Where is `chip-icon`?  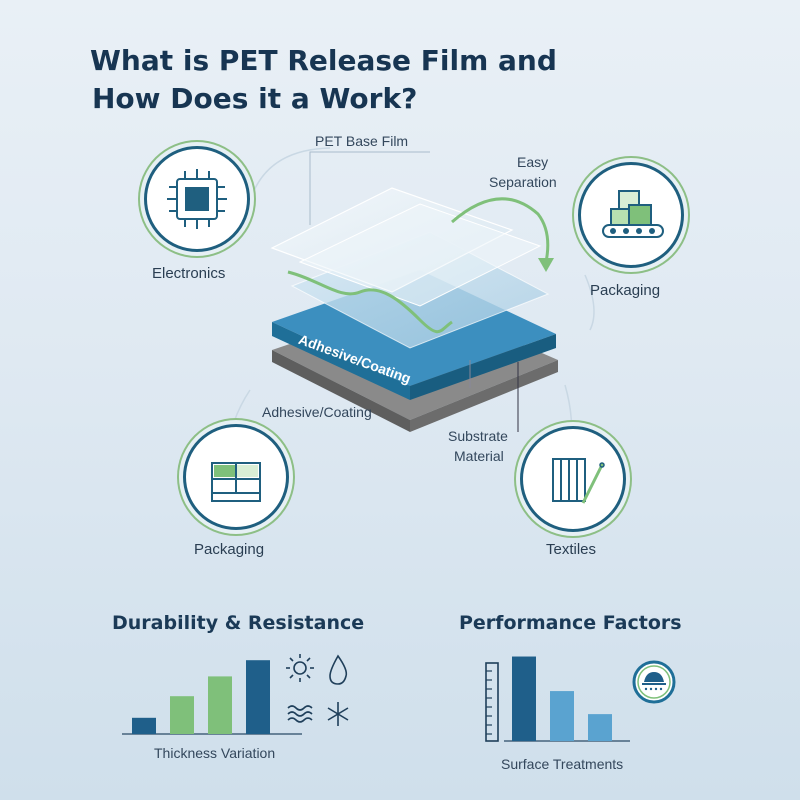 chip-icon is located at coordinates (197, 199).